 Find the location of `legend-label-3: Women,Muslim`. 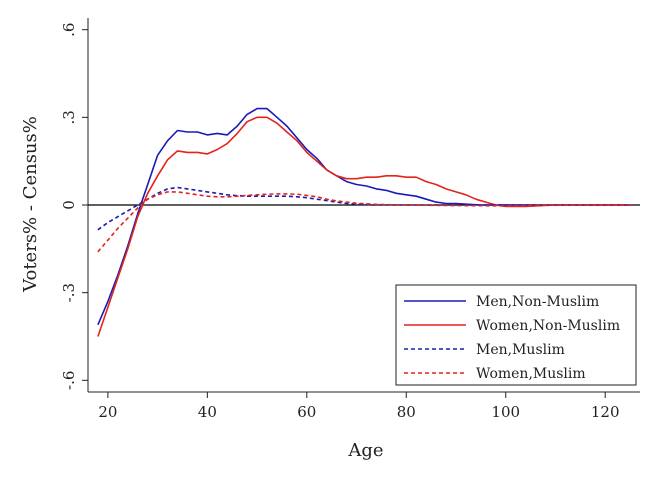

legend-label-3: Women,Muslim is located at coordinates (531, 374).